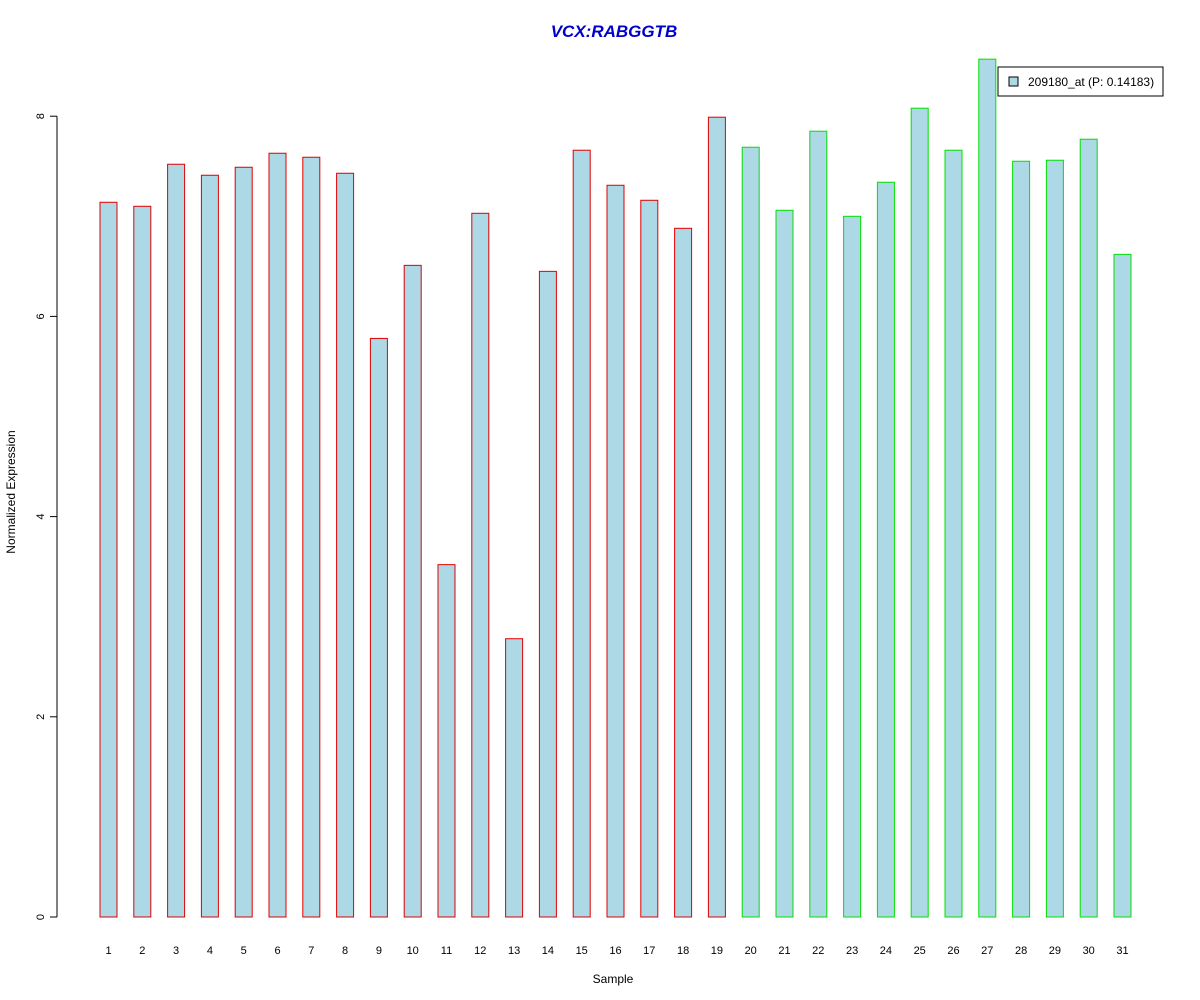 This screenshot has height=1000, width=1200. I want to click on y-tick-label: 6, so click(41, 316).